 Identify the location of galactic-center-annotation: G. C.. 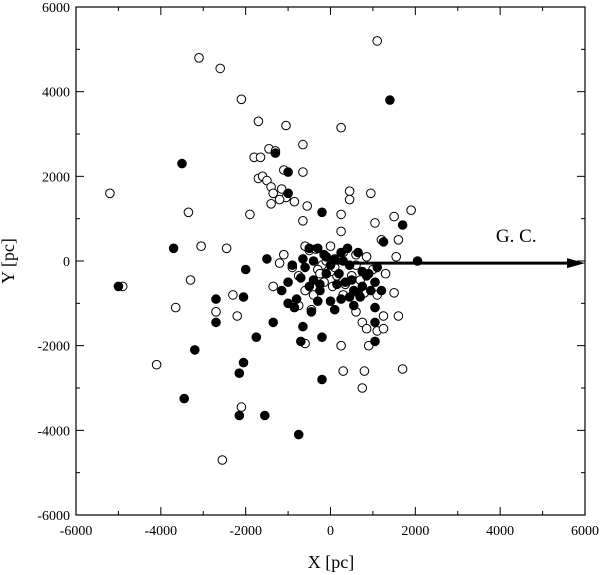
(457, 247).